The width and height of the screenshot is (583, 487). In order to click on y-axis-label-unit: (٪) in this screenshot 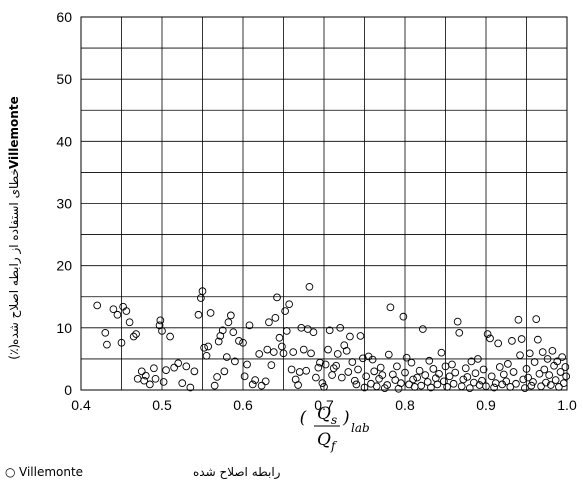, I will do `click(14, 352)`.